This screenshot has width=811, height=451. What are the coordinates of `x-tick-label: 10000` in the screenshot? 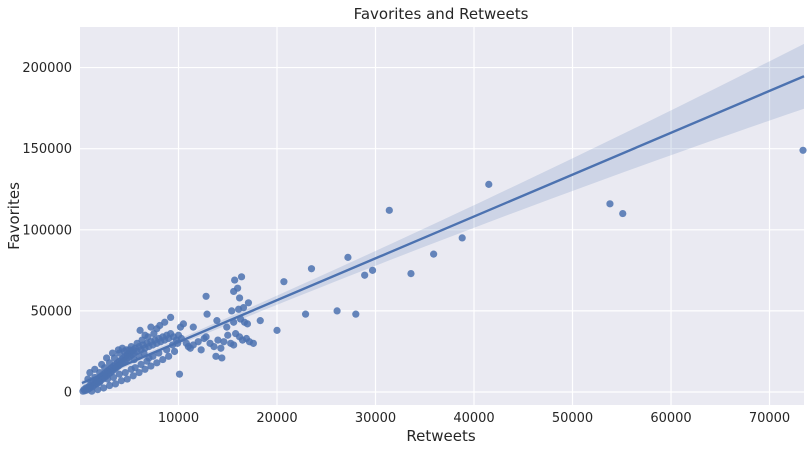 It's located at (178, 418).